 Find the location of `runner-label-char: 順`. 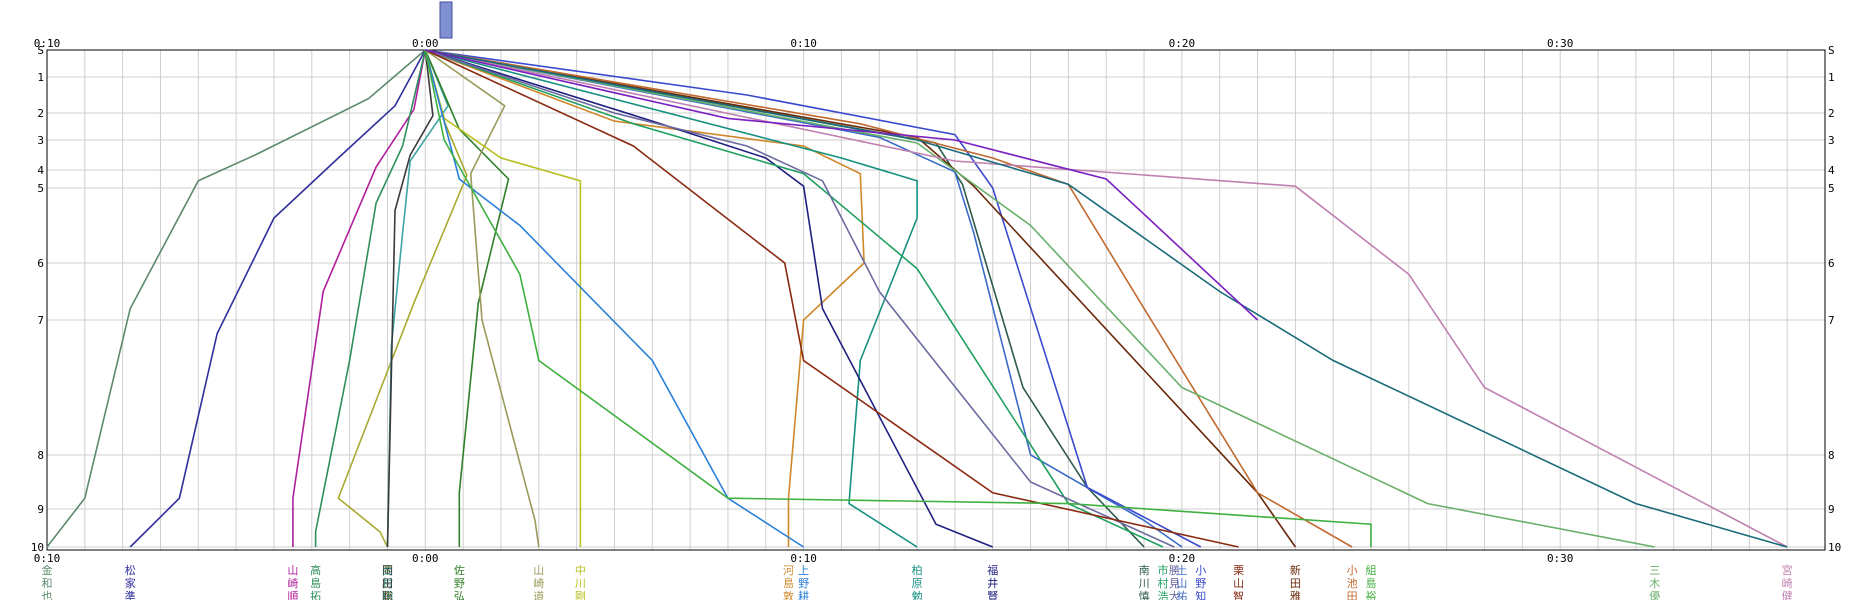

runner-label-char: 順 is located at coordinates (292, 595).